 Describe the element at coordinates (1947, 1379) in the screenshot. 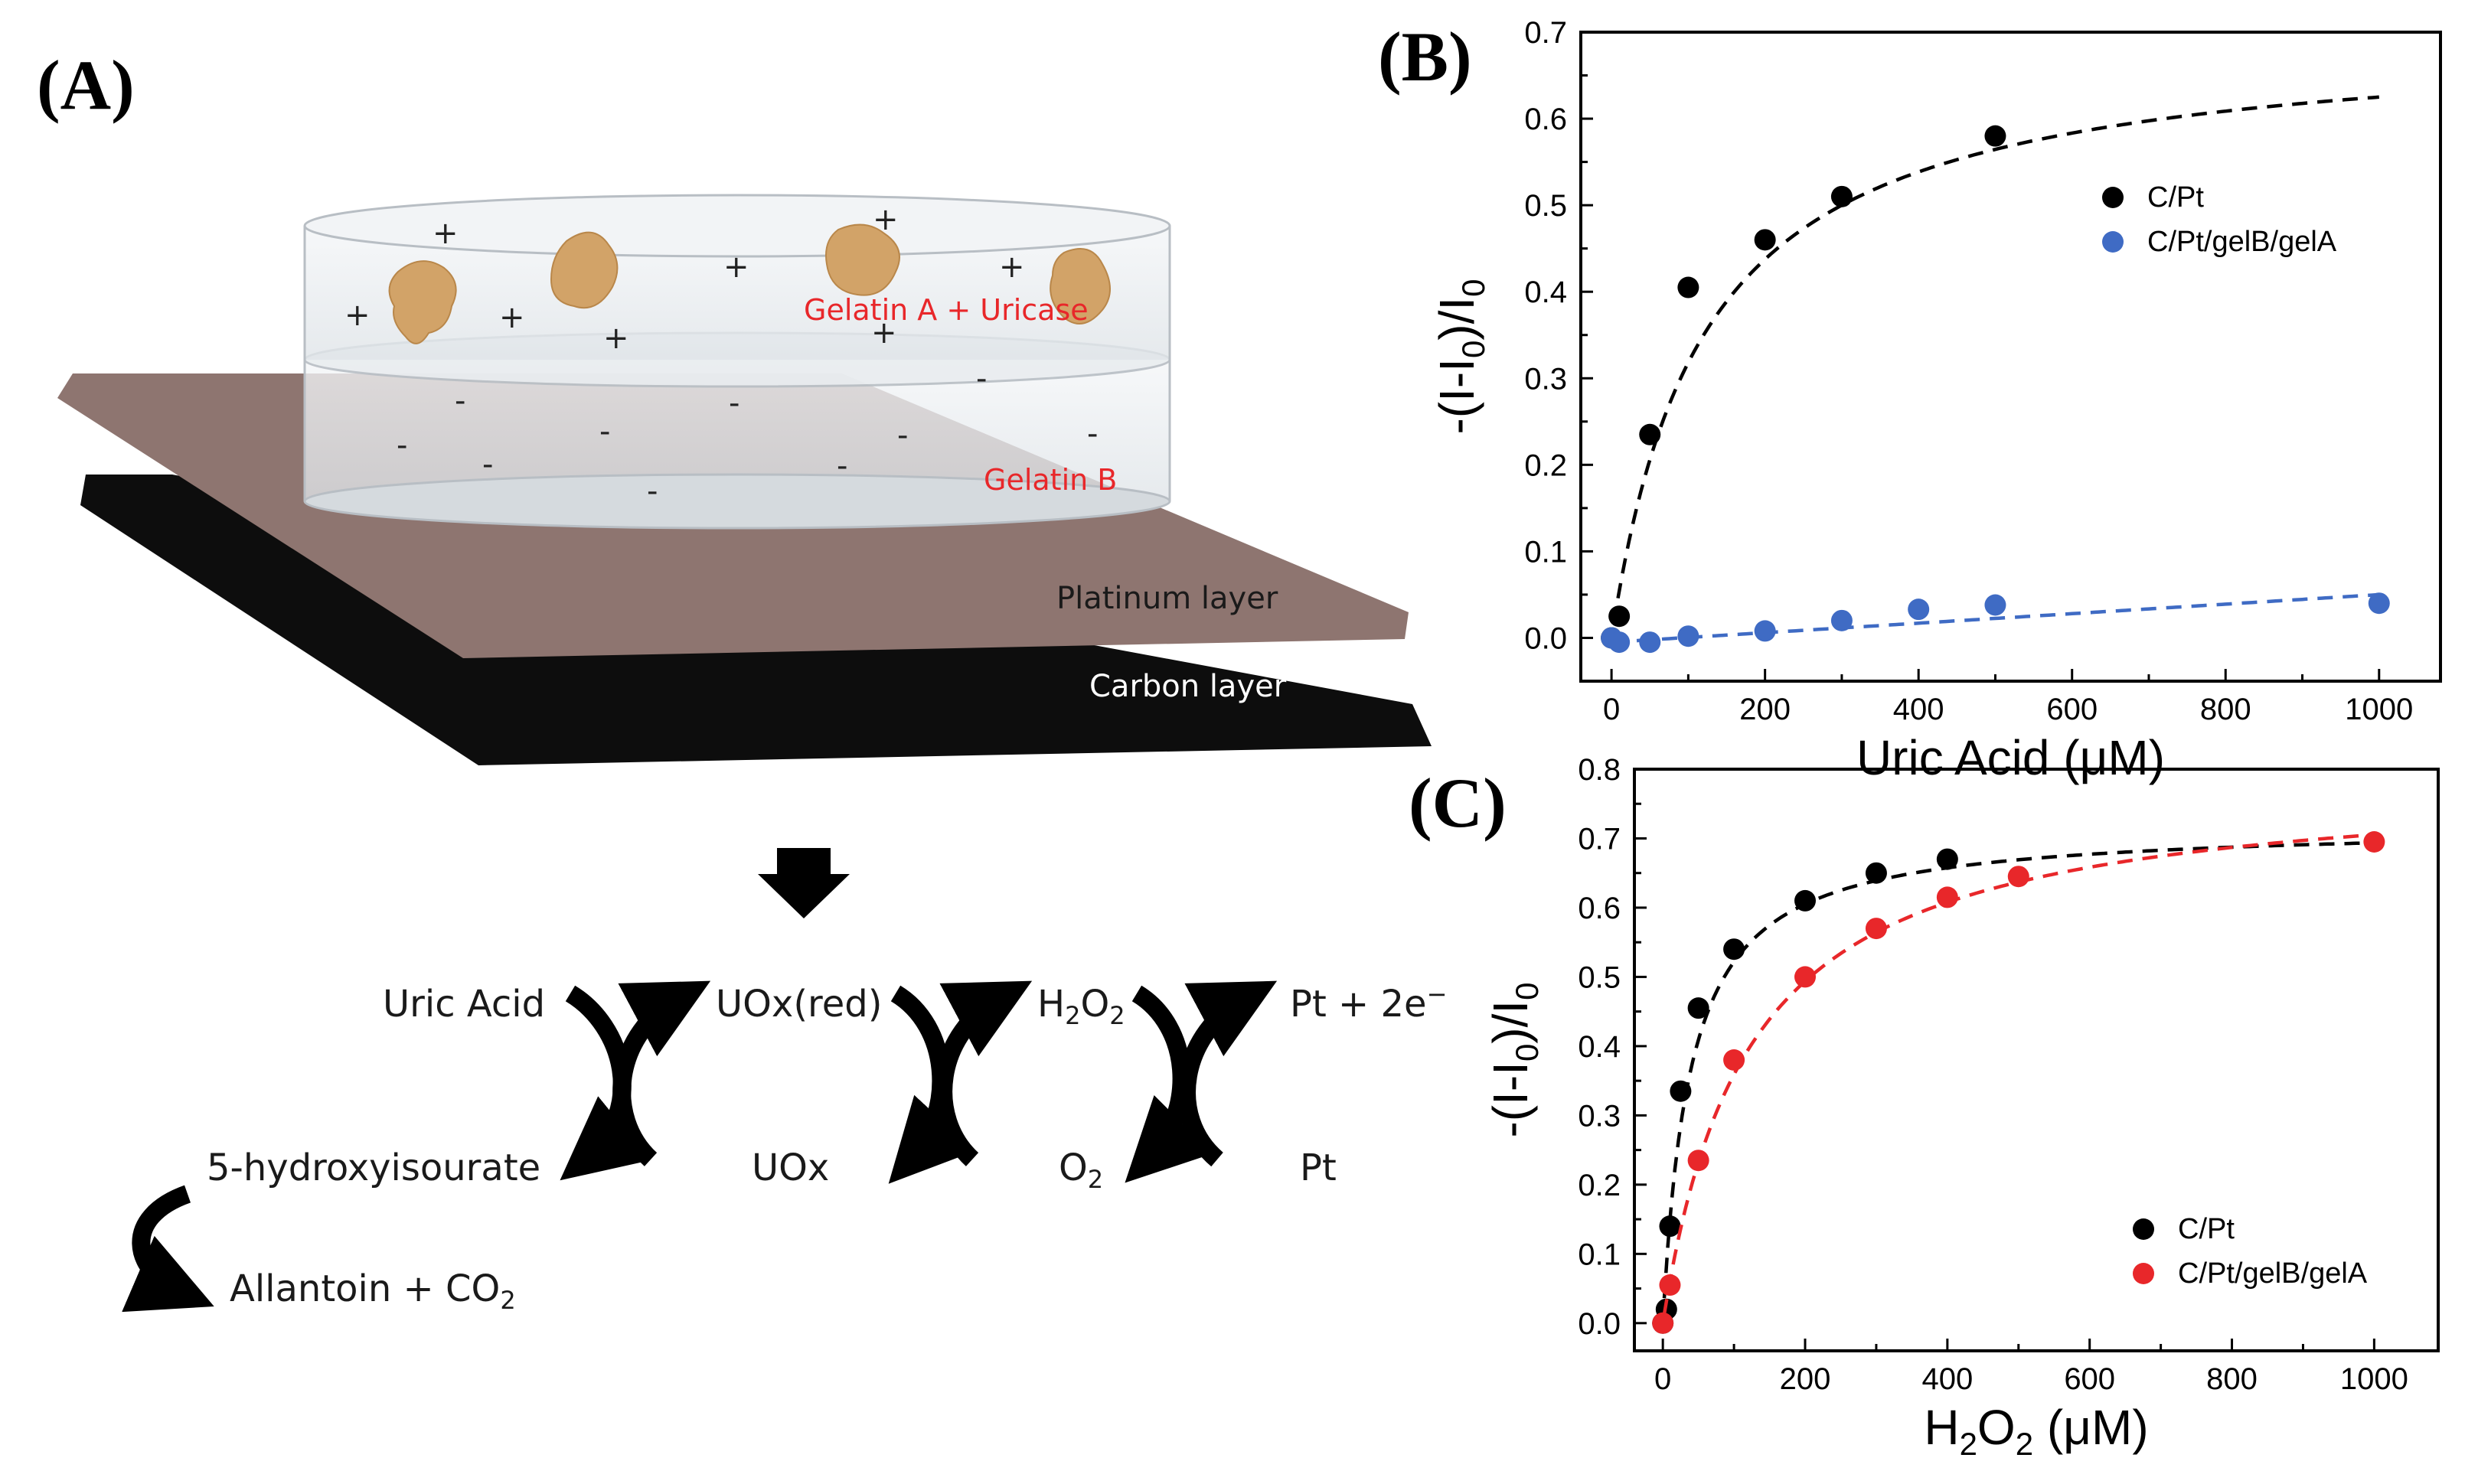

I see `x-tick-label: 400` at that location.